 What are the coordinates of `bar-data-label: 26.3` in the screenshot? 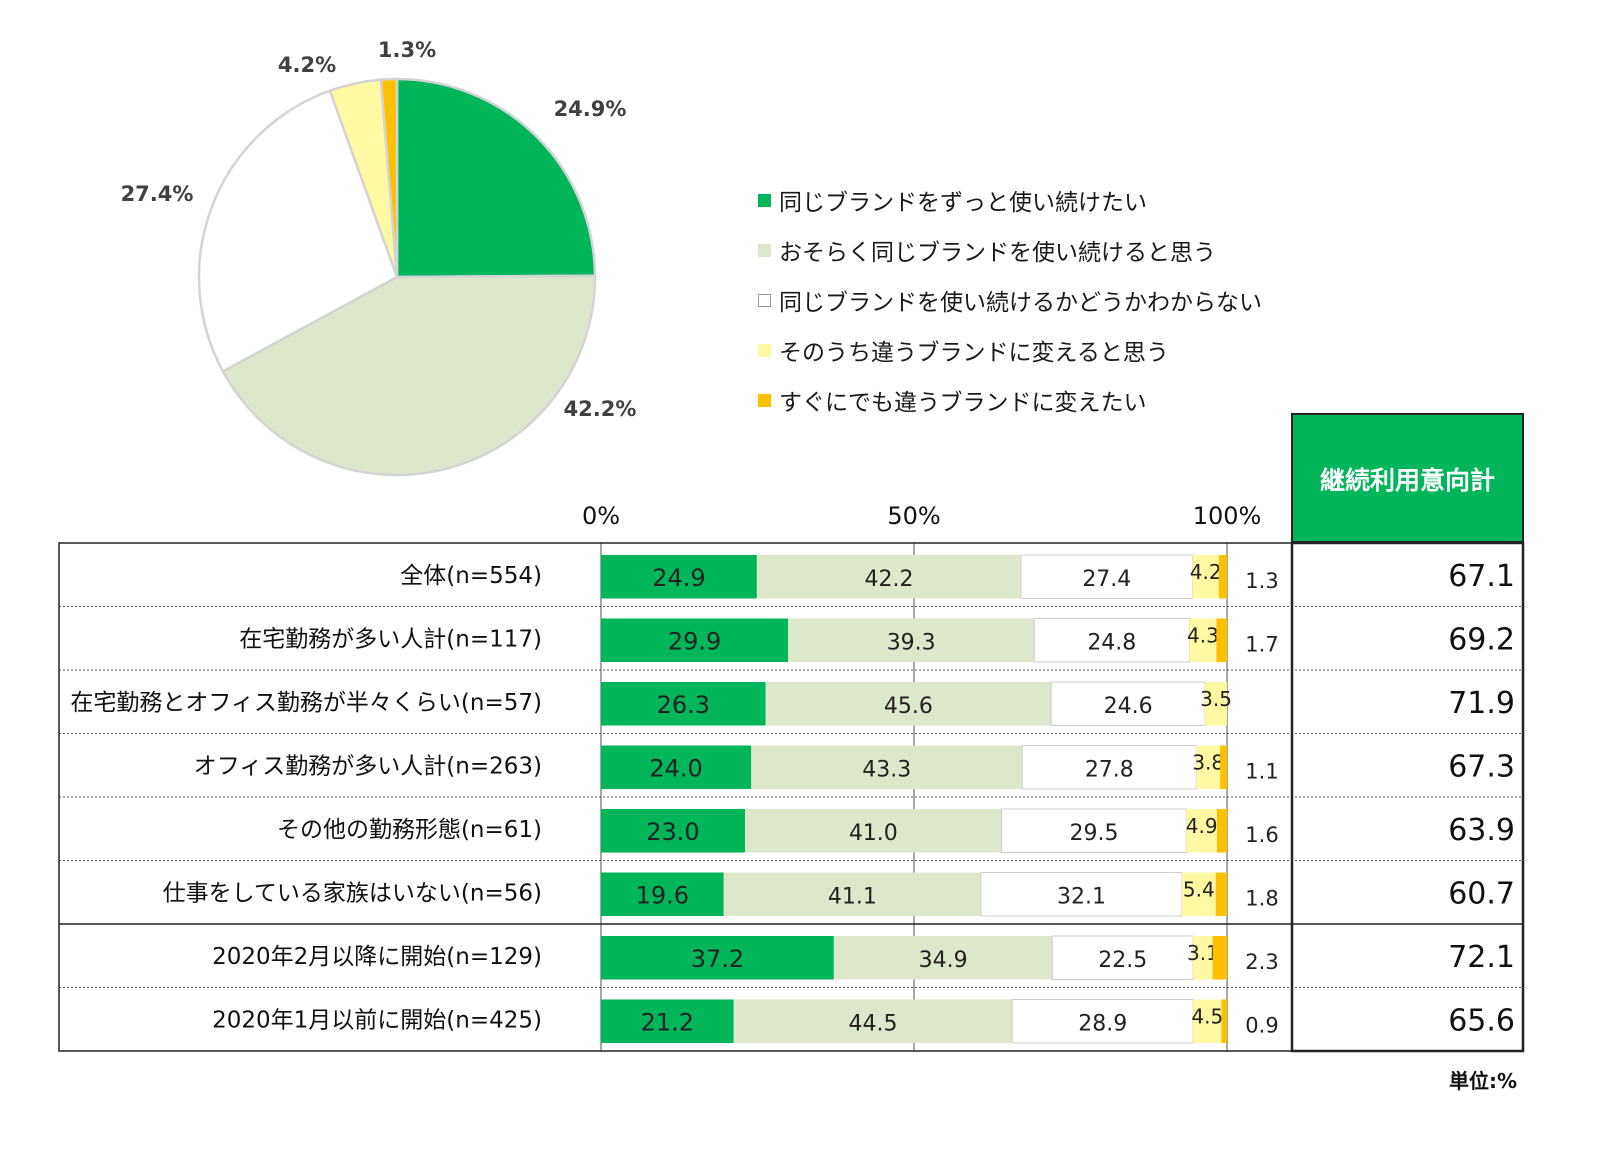 It's located at (683, 705).